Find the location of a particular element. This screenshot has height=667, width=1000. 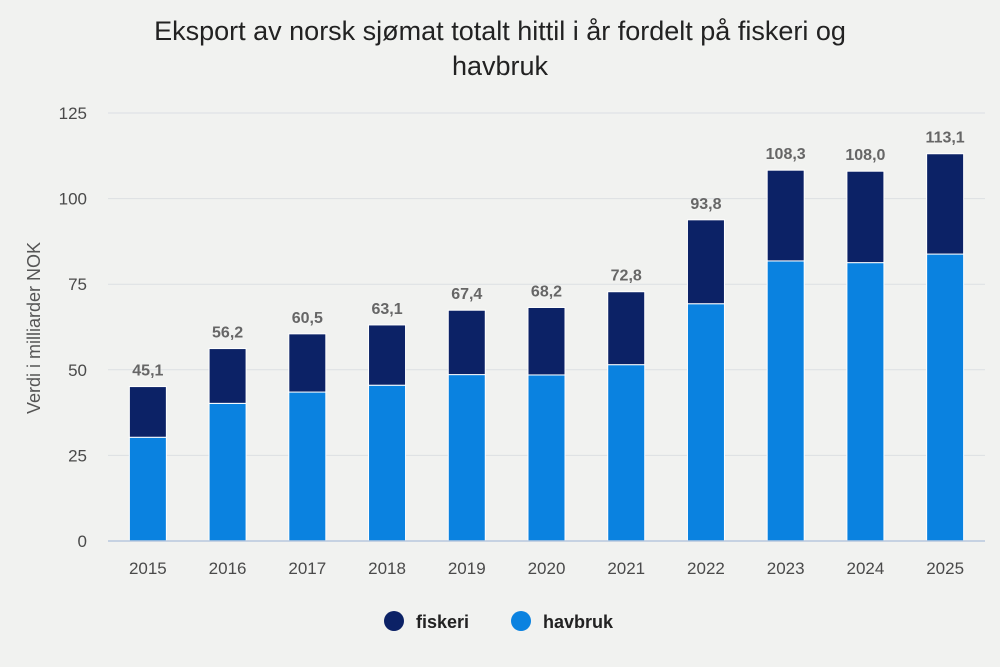

bar-havbruk-2024 is located at coordinates (865, 402).